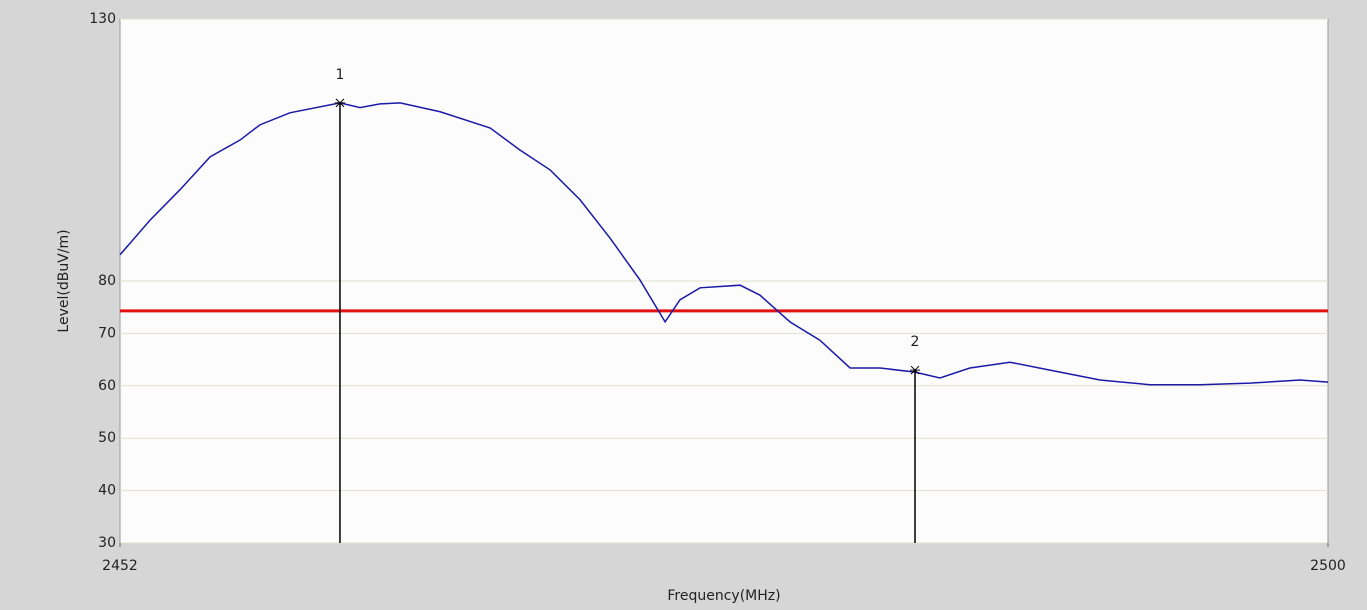 This screenshot has height=610, width=1367. What do you see at coordinates (107, 543) in the screenshot?
I see `y-tick-label: 30` at bounding box center [107, 543].